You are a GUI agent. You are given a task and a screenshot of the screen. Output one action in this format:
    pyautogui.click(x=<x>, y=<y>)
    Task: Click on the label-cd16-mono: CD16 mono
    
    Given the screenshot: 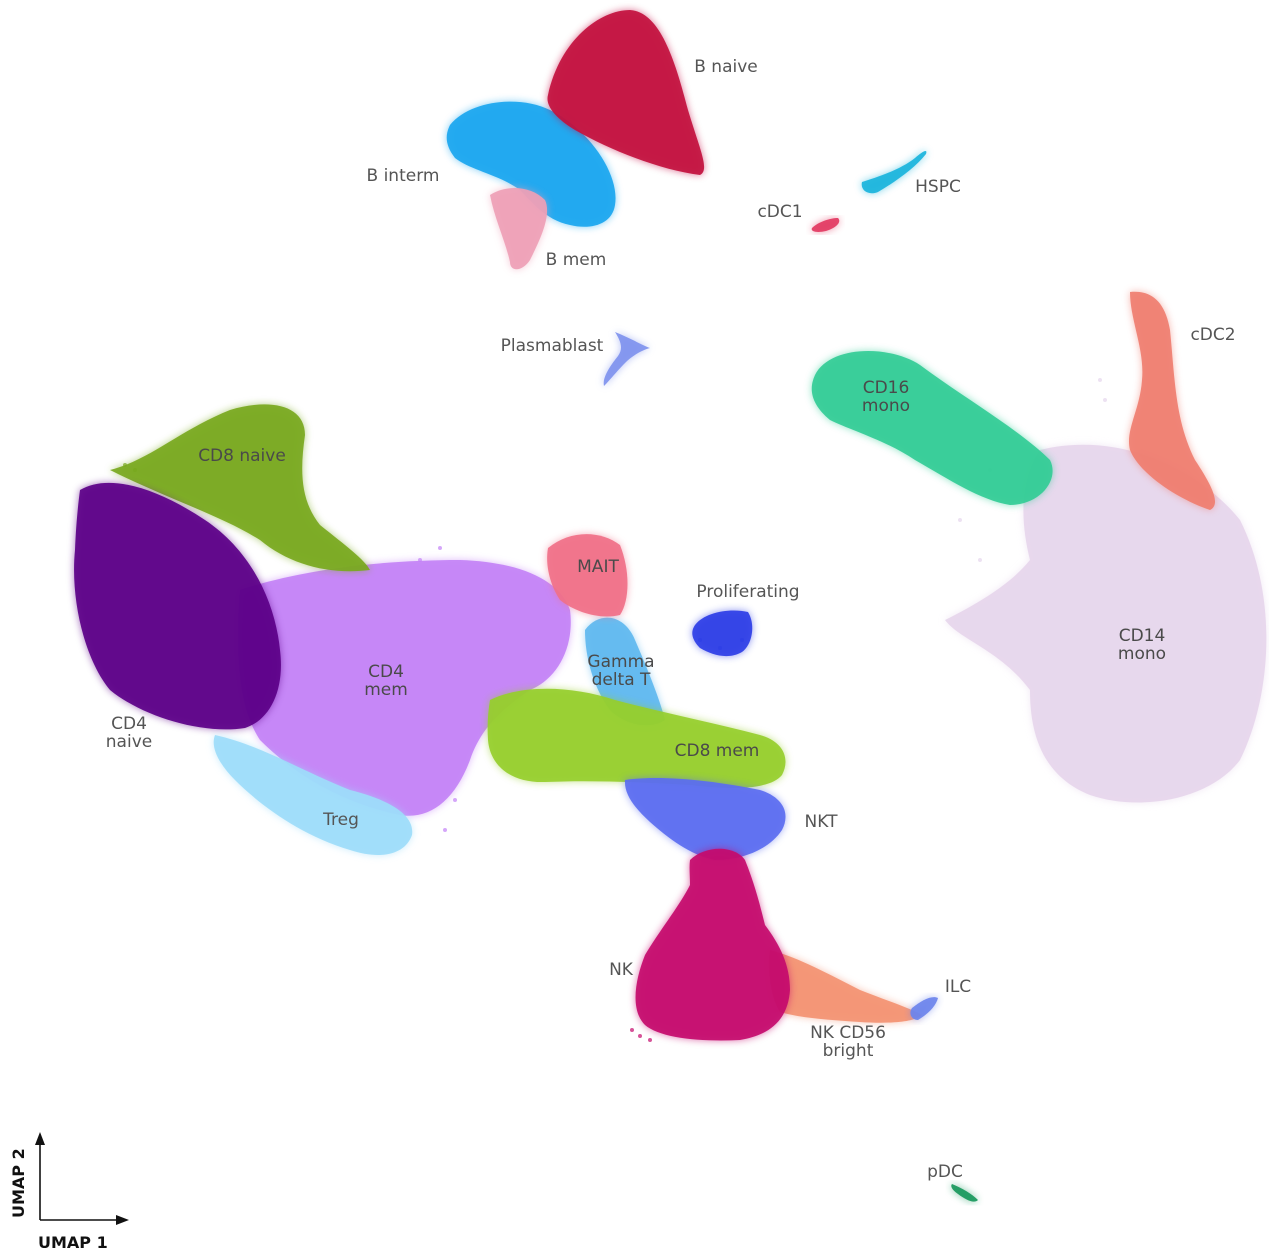 What is the action you would take?
    pyautogui.click(x=886, y=397)
    